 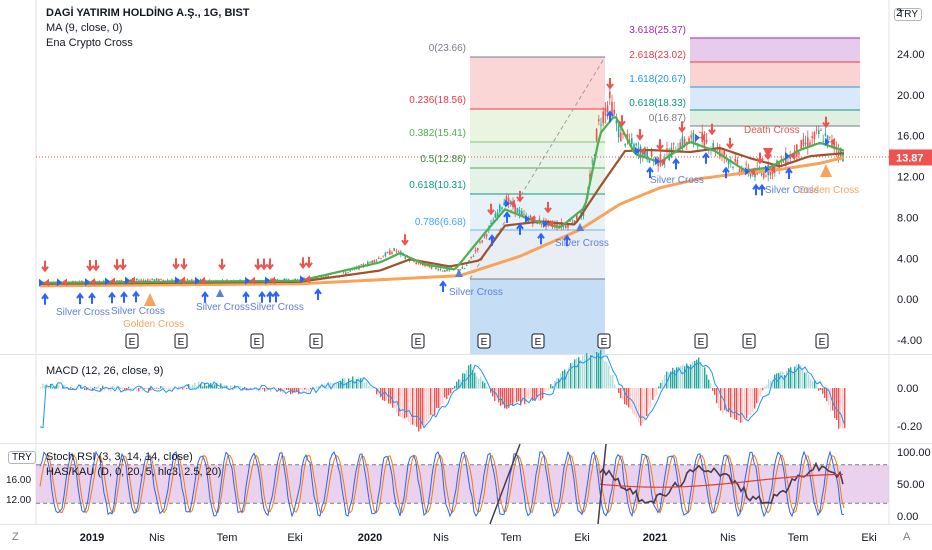 What do you see at coordinates (911, 137) in the screenshot?
I see `price-axis-tick: 16.00` at bounding box center [911, 137].